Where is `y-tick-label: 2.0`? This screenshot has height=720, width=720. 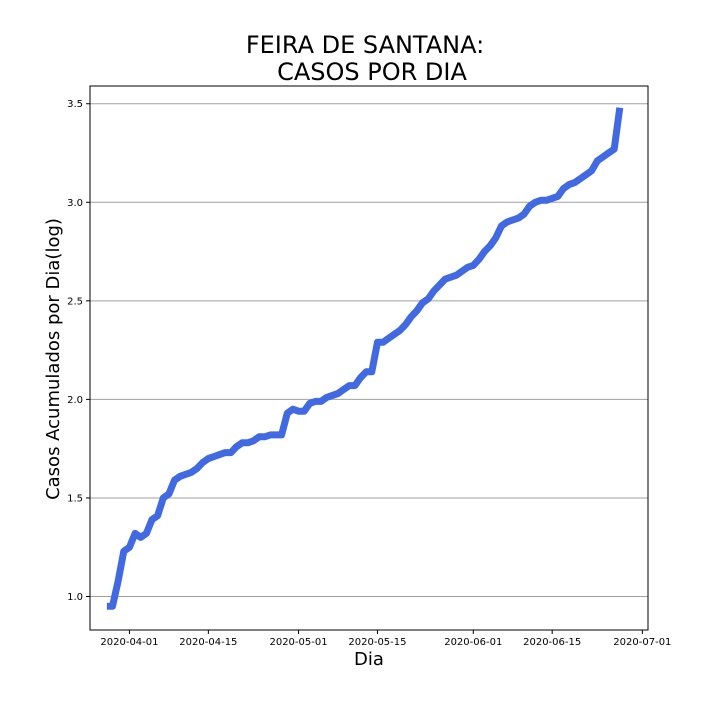
y-tick-label: 2.0 is located at coordinates (75, 400).